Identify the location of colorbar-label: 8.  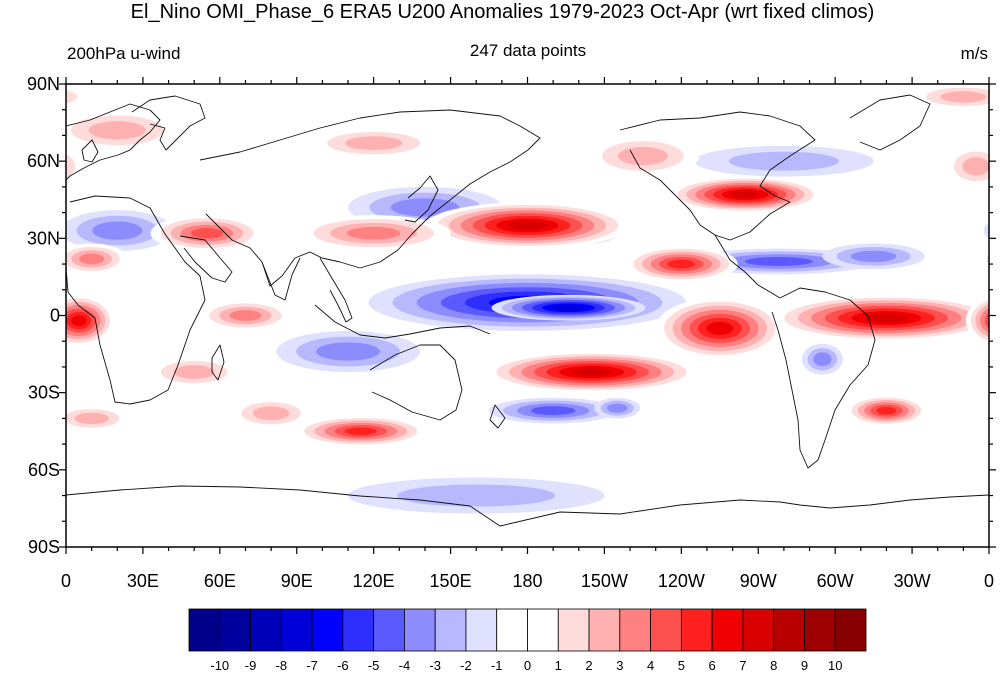
(773, 665).